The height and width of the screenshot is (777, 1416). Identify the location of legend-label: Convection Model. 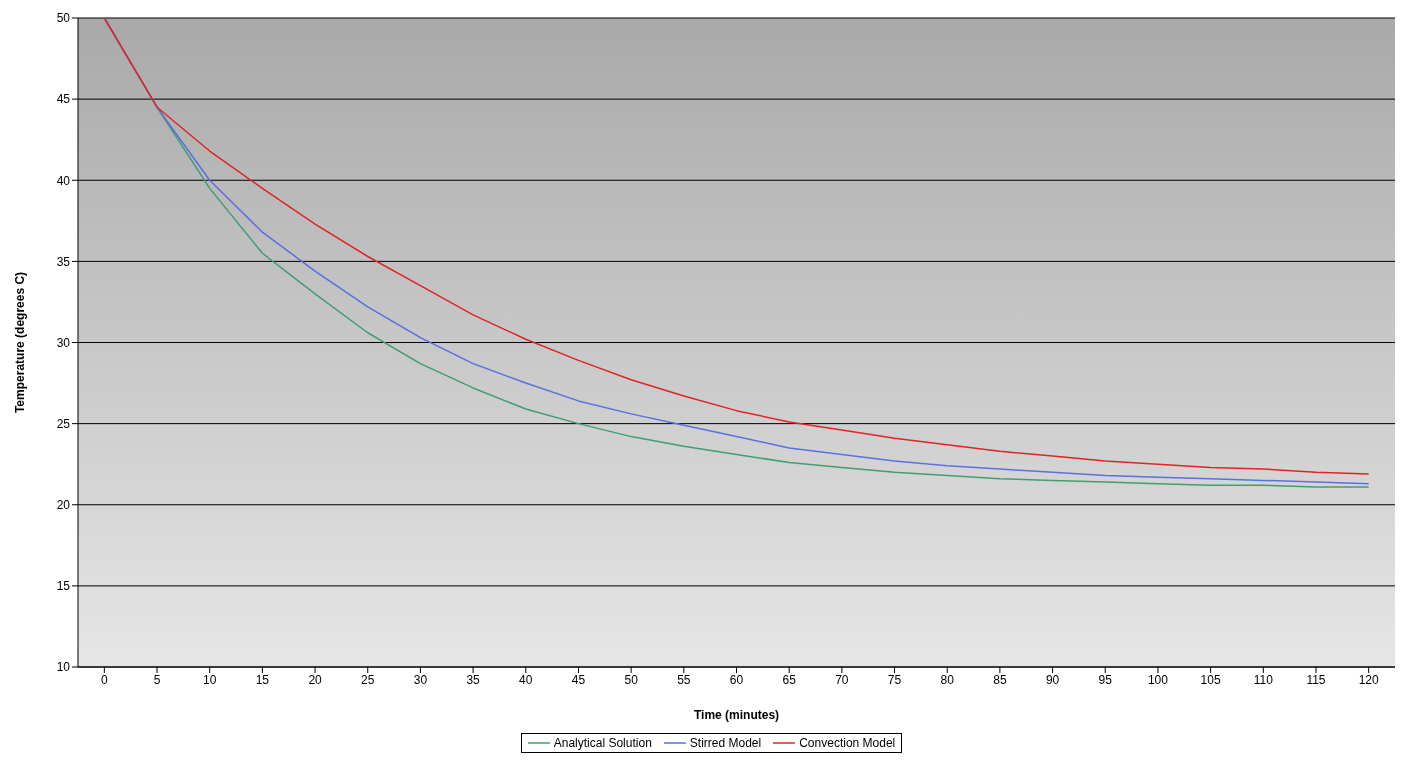
(847, 743).